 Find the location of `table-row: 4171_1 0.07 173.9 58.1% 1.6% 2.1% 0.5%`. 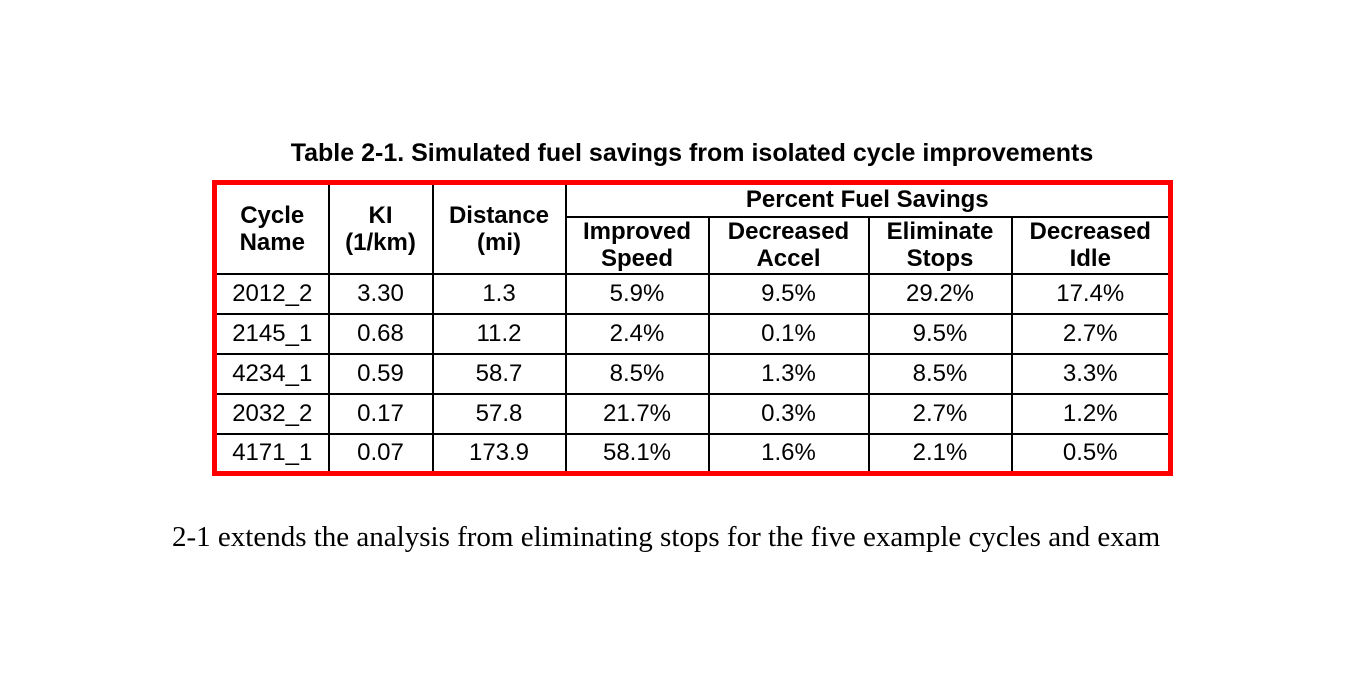

table-row: 4171_1 0.07 173.9 58.1% 1.6% 2.1% 0.5% is located at coordinates (692, 453).